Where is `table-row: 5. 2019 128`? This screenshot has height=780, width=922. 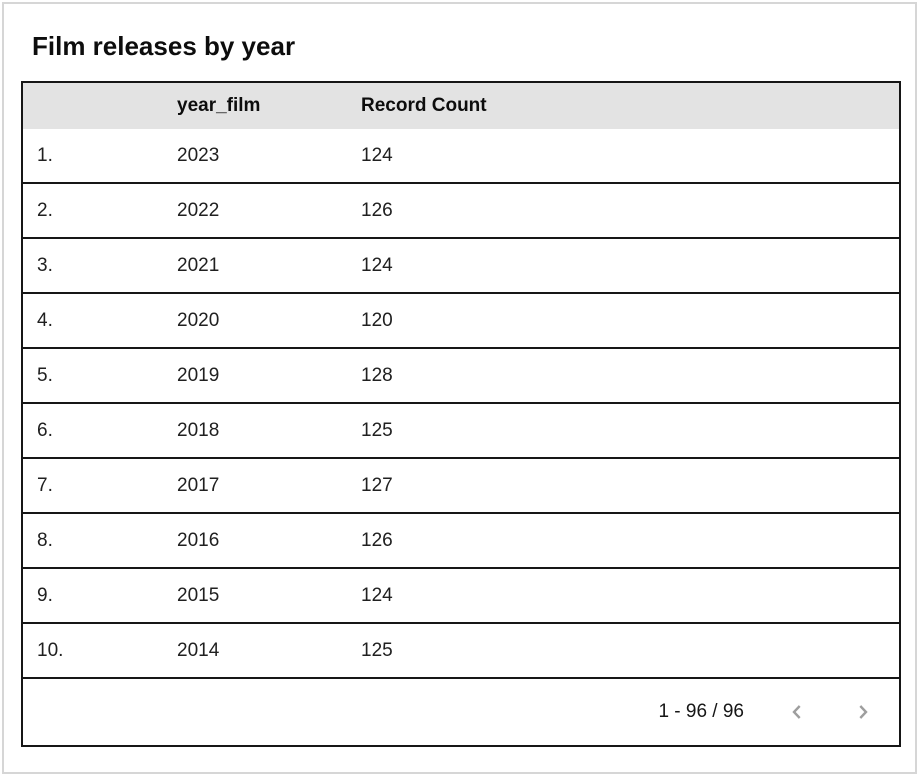 table-row: 5. 2019 128 is located at coordinates (461, 376).